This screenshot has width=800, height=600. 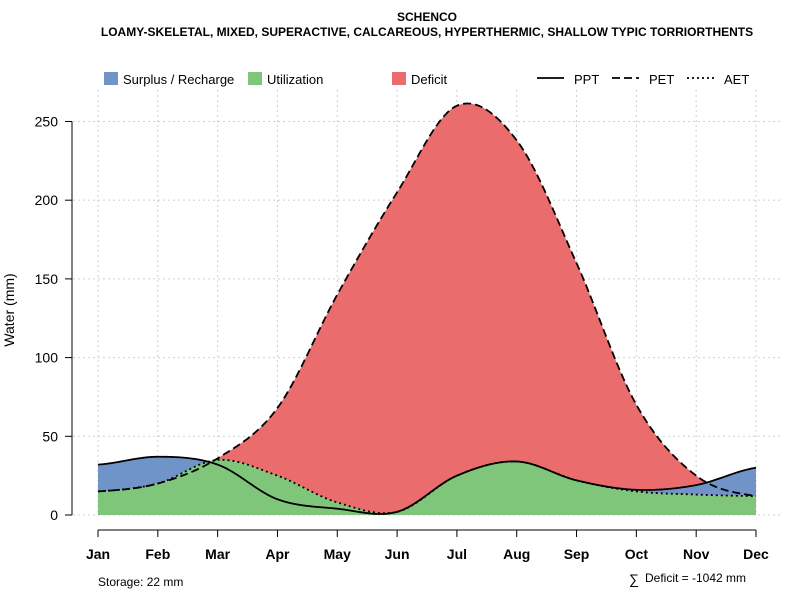 I want to click on x-tick-label: Mar, so click(x=217, y=554).